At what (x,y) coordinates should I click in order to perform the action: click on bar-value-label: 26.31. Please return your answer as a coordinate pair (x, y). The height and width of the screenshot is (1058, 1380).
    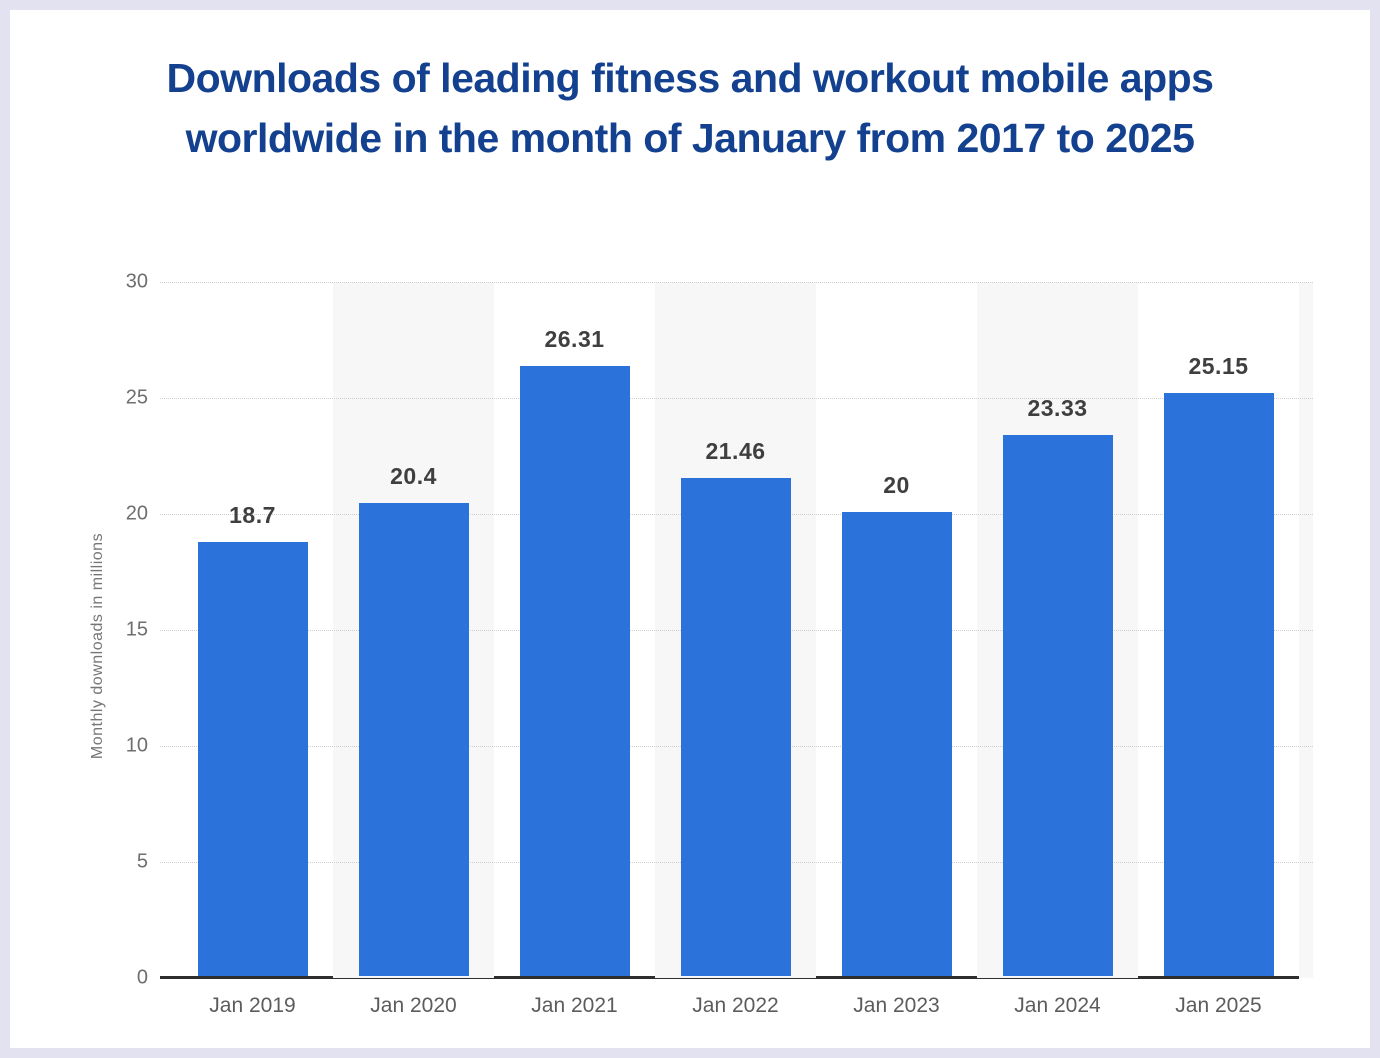
    Looking at the image, I should click on (574, 338).